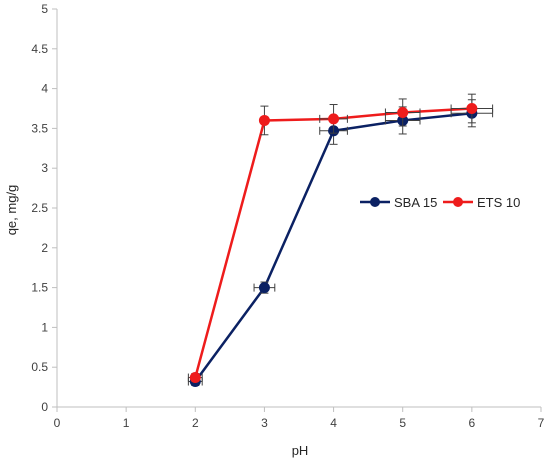 This screenshot has height=463, width=550. I want to click on y-tick-label: 4.5, so click(39, 49).